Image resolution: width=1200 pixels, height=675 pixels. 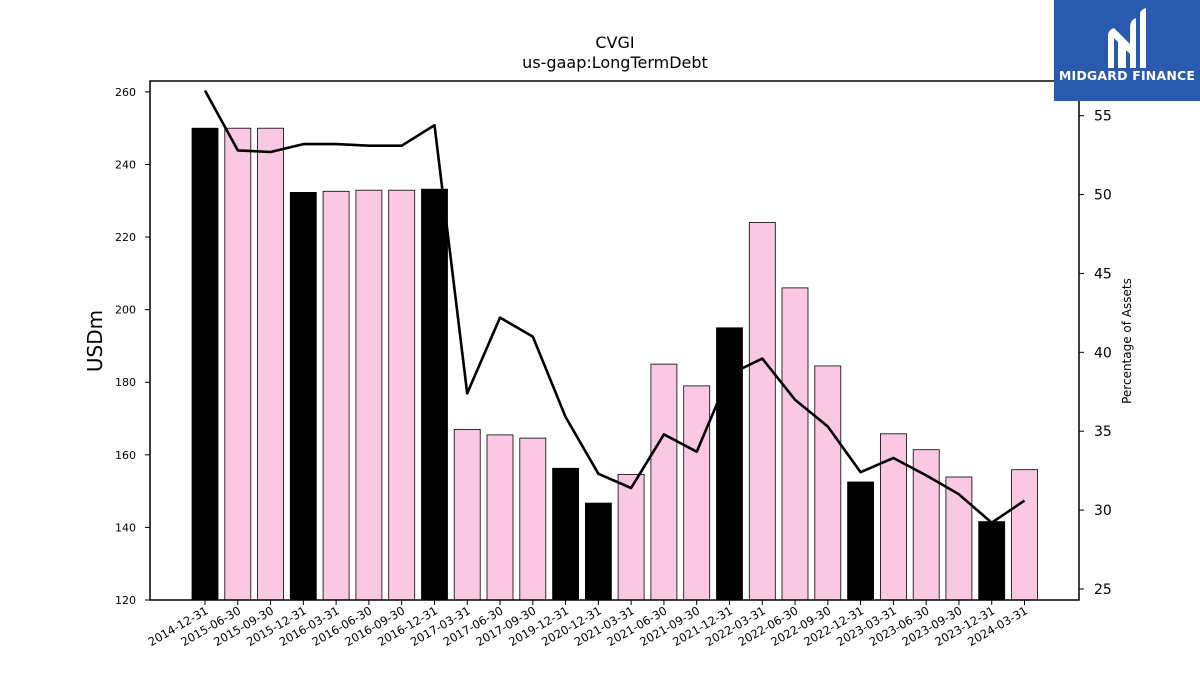 What do you see at coordinates (125, 527) in the screenshot?
I see `y-tick-label: 140` at bounding box center [125, 527].